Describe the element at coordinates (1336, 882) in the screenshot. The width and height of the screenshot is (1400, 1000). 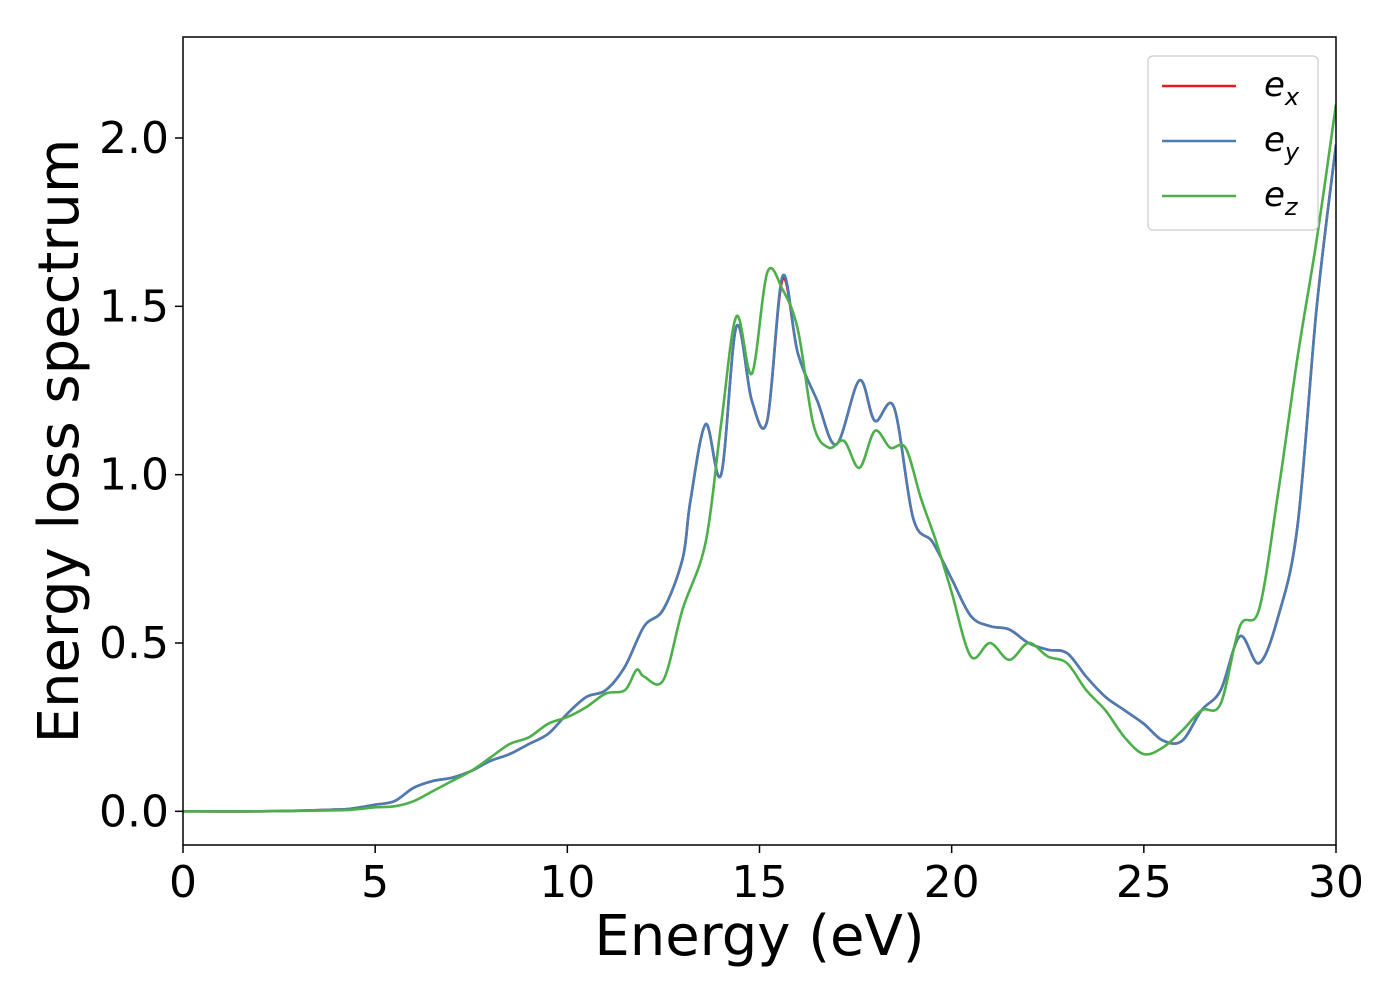
I see `x-tick-label: 30` at that location.